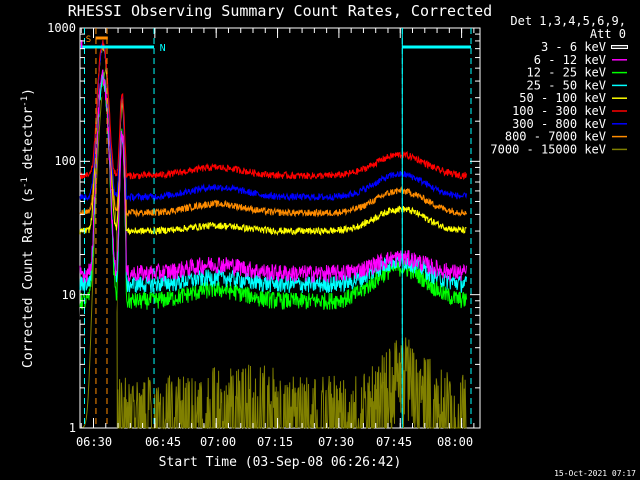  I want to click on legend-header-detectors: Det 1,3,4,5,6,9,, so click(568, 21).